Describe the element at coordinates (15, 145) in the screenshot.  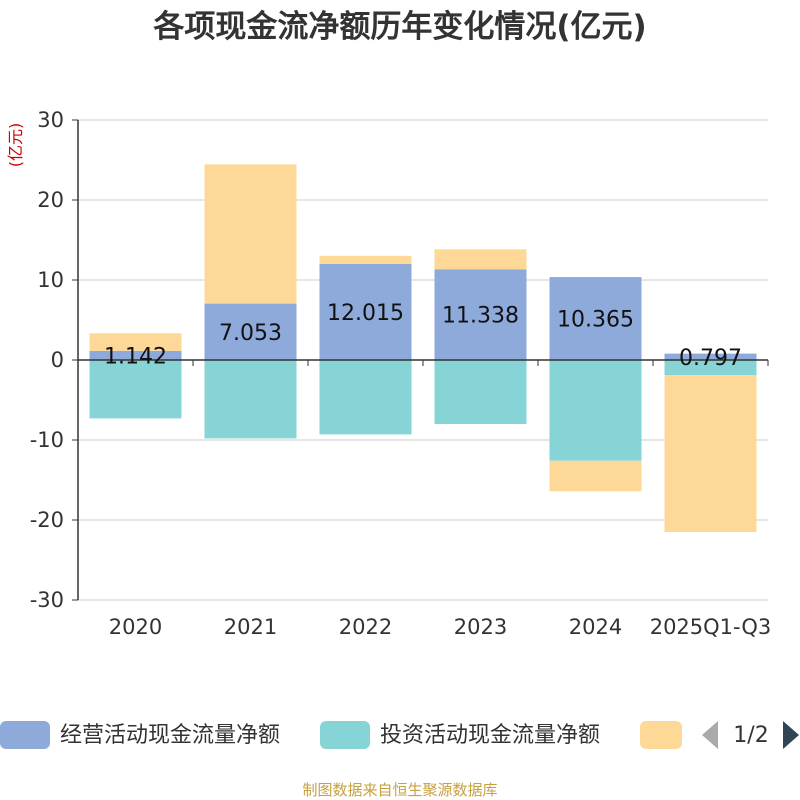
I see `y-axis-unit: (亿元)` at that location.